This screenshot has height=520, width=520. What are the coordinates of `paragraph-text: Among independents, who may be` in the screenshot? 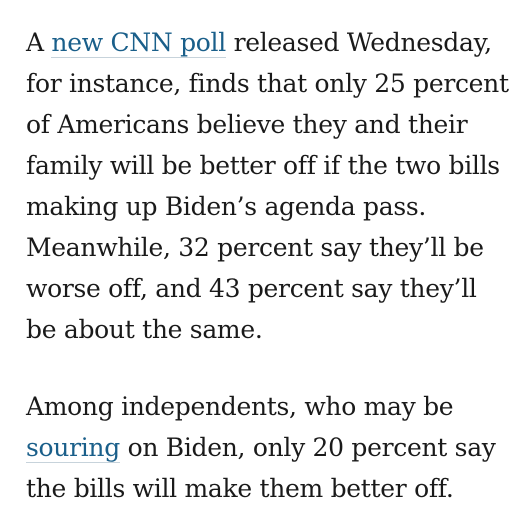 It's located at (240, 406).